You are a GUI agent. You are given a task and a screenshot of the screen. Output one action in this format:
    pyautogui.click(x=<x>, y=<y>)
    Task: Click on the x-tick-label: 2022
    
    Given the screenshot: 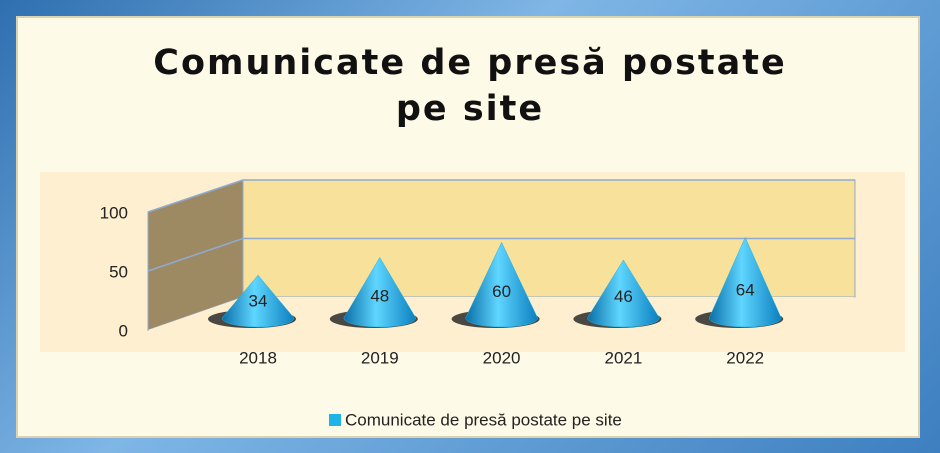 What is the action you would take?
    pyautogui.click(x=745, y=357)
    